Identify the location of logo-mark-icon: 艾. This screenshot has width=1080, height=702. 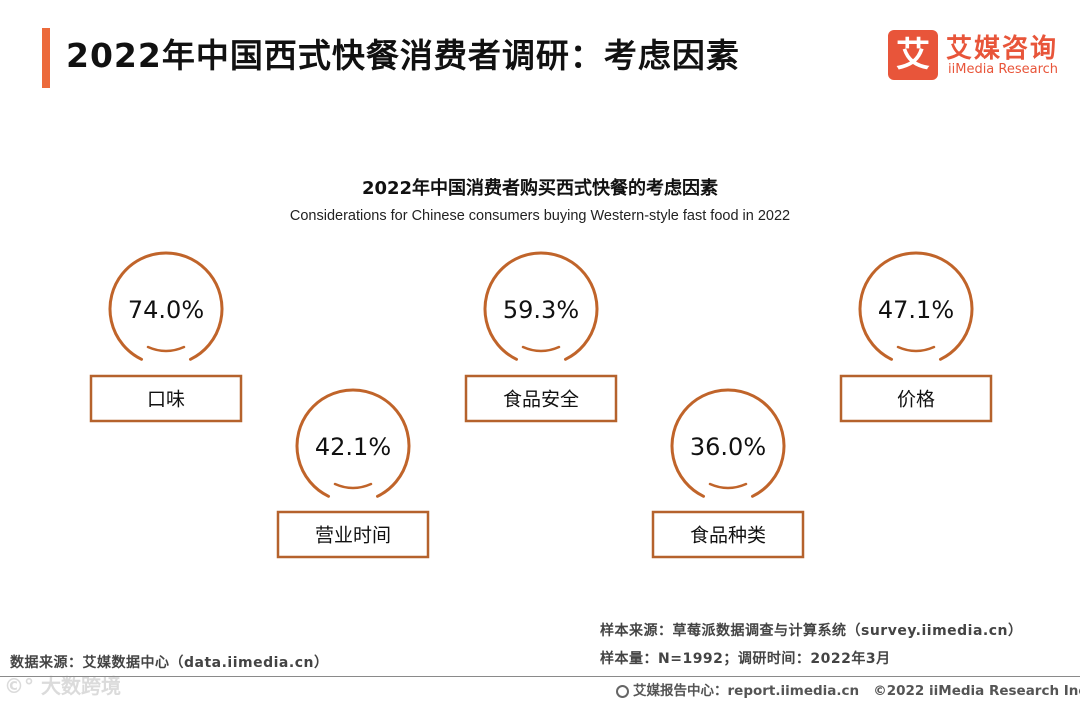
(913, 55).